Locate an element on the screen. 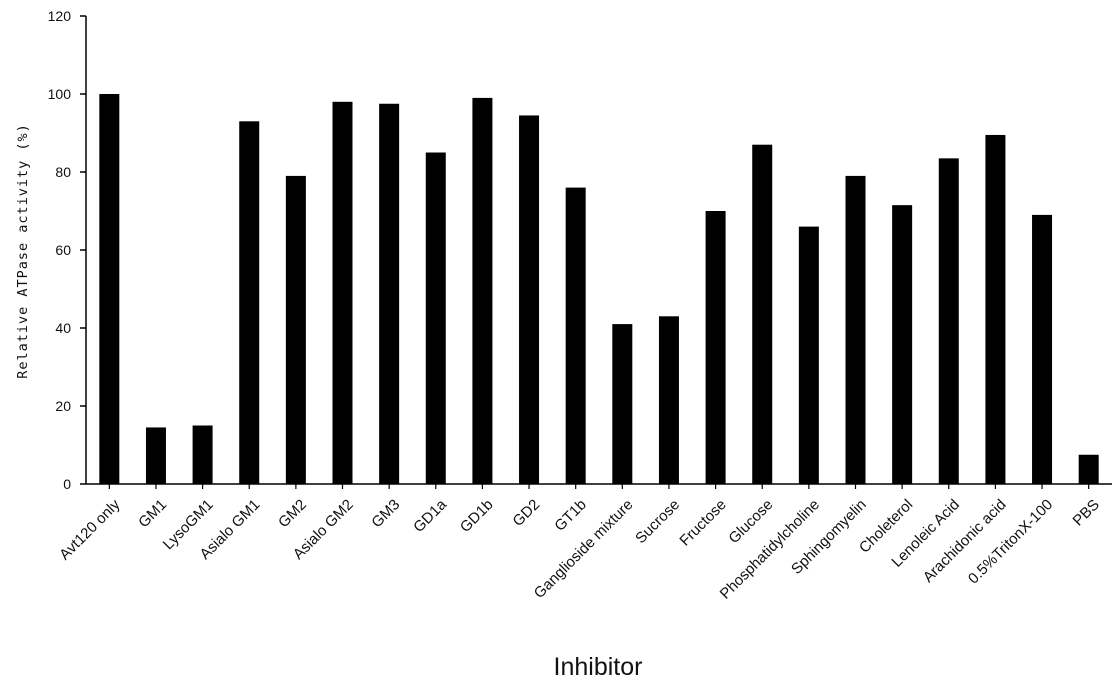 This screenshot has height=687, width=1115. y-tick-label: 0 is located at coordinates (67, 484).